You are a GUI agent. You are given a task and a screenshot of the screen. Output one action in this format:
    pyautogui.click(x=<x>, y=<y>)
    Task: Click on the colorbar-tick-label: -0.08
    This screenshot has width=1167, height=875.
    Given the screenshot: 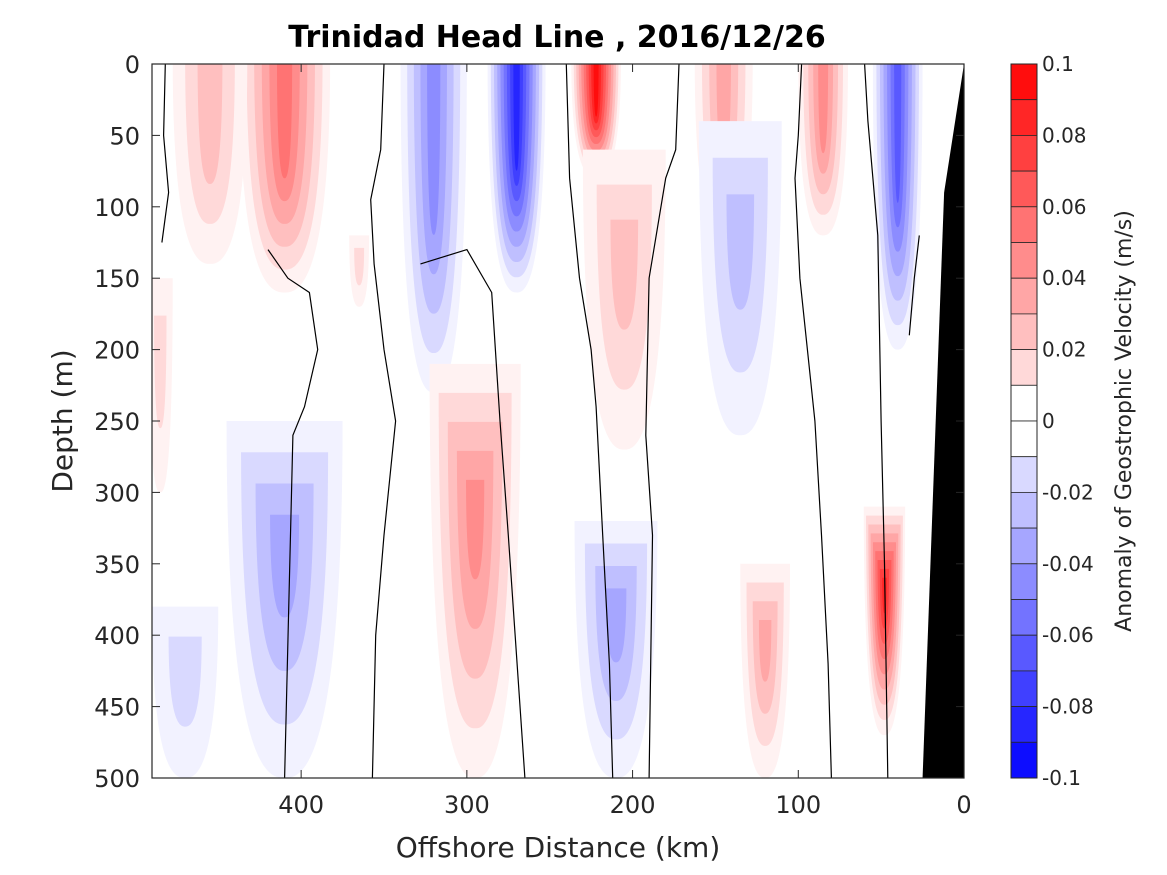 What is the action you would take?
    pyautogui.click(x=1068, y=707)
    